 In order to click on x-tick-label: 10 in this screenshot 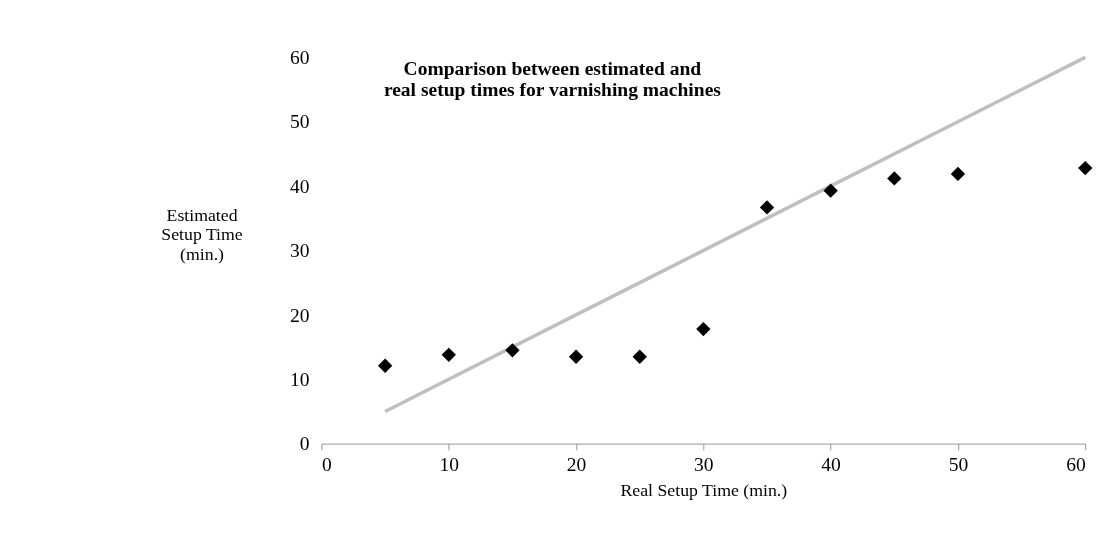, I will do `click(449, 464)`.